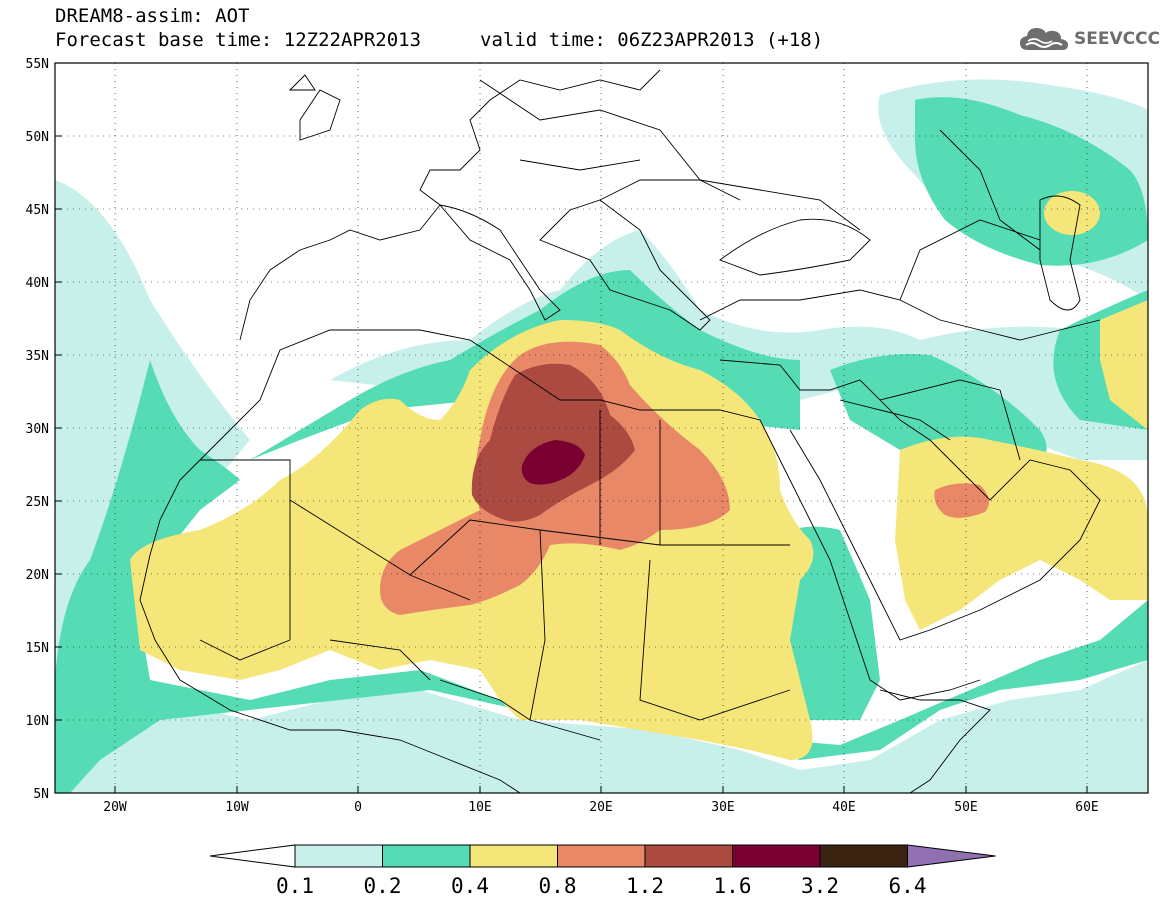 Image resolution: width=1165 pixels, height=905 pixels. I want to click on lon-label: 10E, so click(479, 807).